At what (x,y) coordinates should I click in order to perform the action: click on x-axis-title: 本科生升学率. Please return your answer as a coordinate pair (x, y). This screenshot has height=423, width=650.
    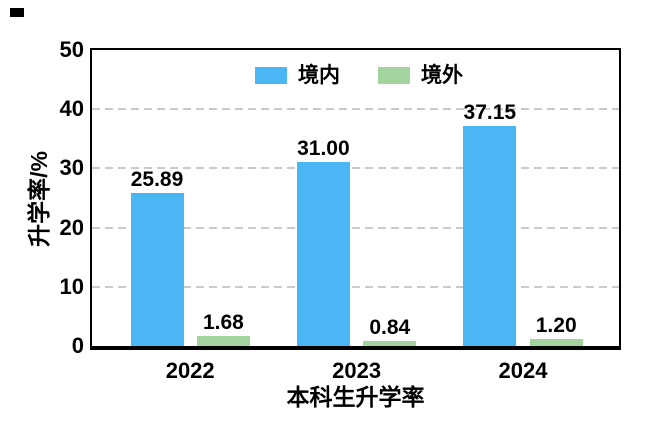
    Looking at the image, I should click on (355, 397).